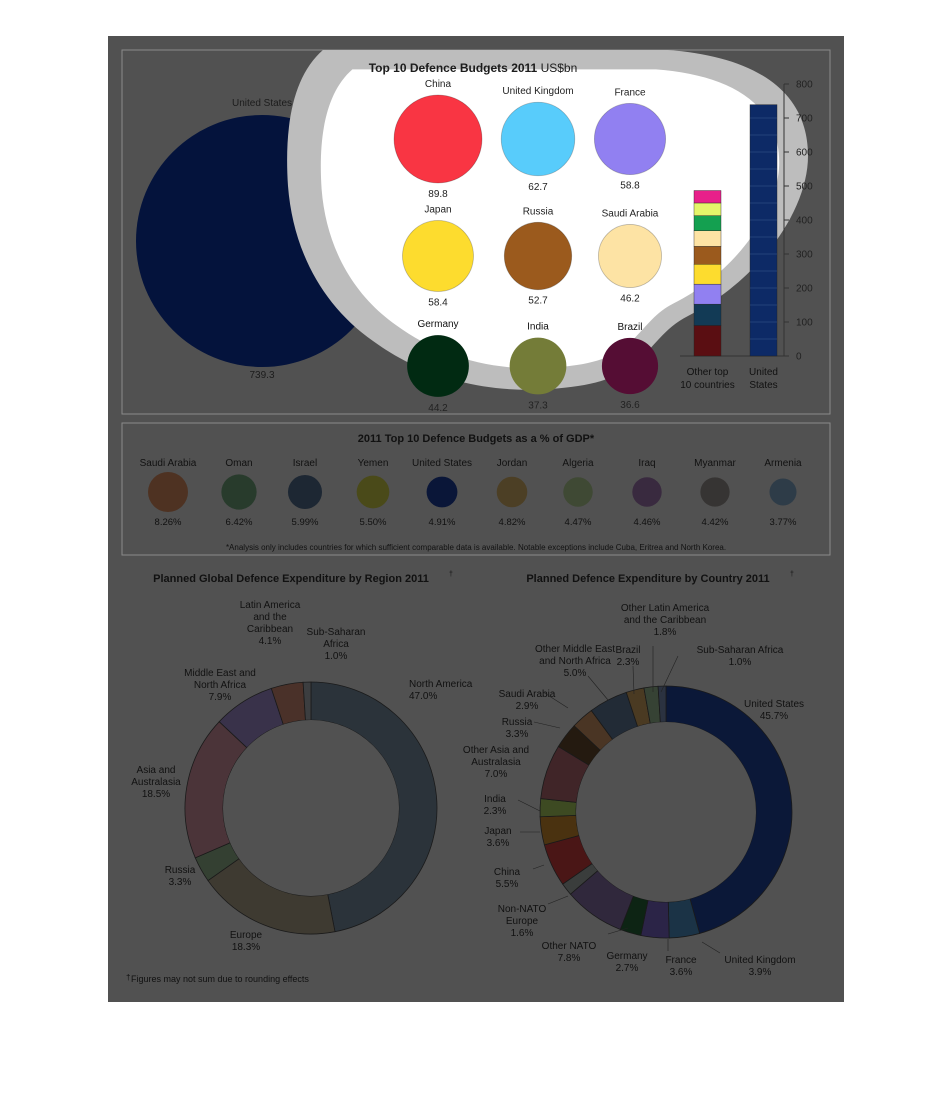  Describe the element at coordinates (507, 884) in the screenshot. I see `country-label-7-line-2: 5.5%` at that location.